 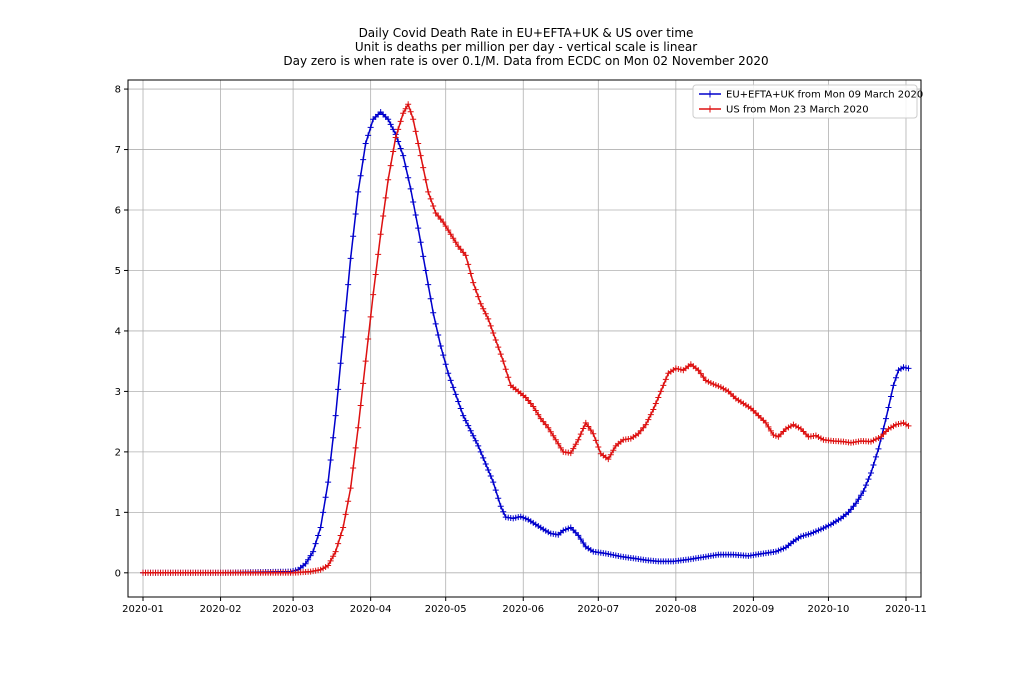 What do you see at coordinates (118, 90) in the screenshot?
I see `y-tick-label: 8` at bounding box center [118, 90].